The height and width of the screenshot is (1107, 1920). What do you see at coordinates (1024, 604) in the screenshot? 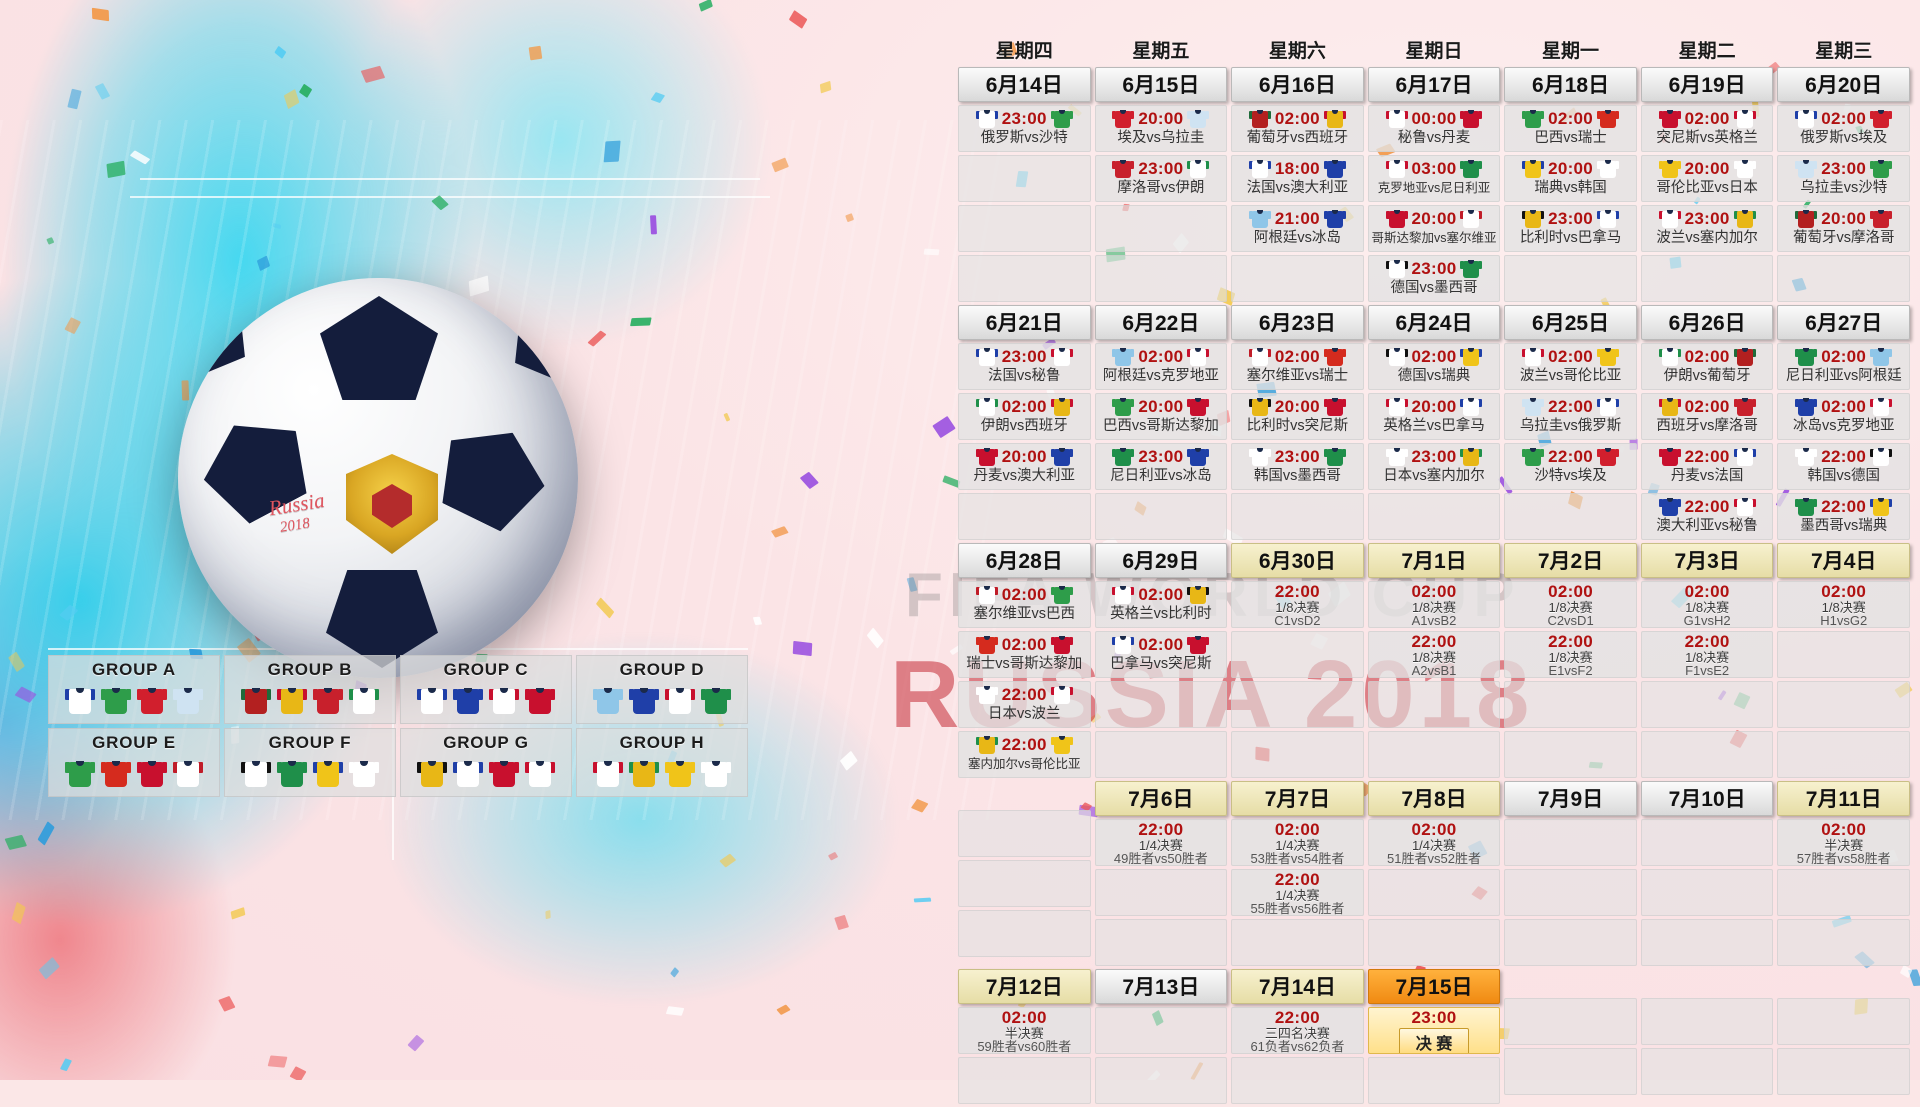
I see `match-slot: 02:00 塞尔维亚vs巴西` at bounding box center [1024, 604].